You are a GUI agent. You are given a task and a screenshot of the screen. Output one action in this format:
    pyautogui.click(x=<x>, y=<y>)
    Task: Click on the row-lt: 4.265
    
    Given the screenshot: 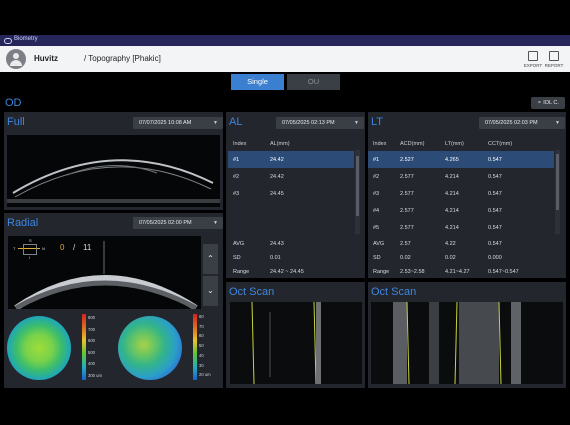 What is the action you would take?
    pyautogui.click(x=461, y=159)
    